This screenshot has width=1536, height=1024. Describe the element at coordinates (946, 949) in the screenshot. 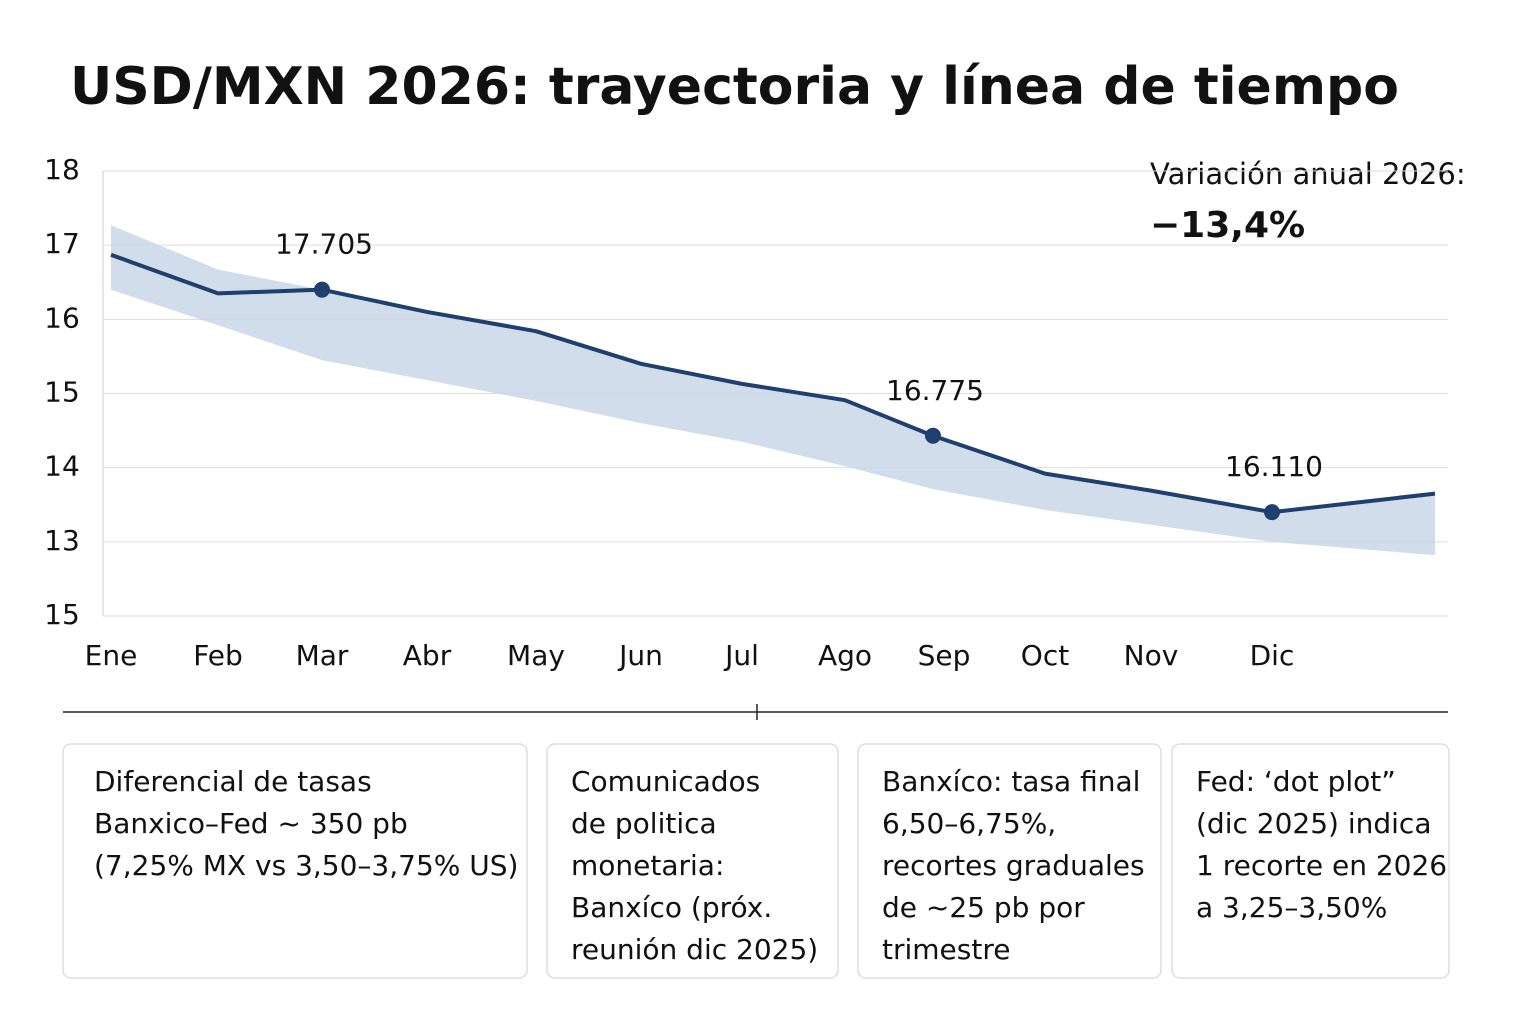

I see `note-text: trimestre` at that location.